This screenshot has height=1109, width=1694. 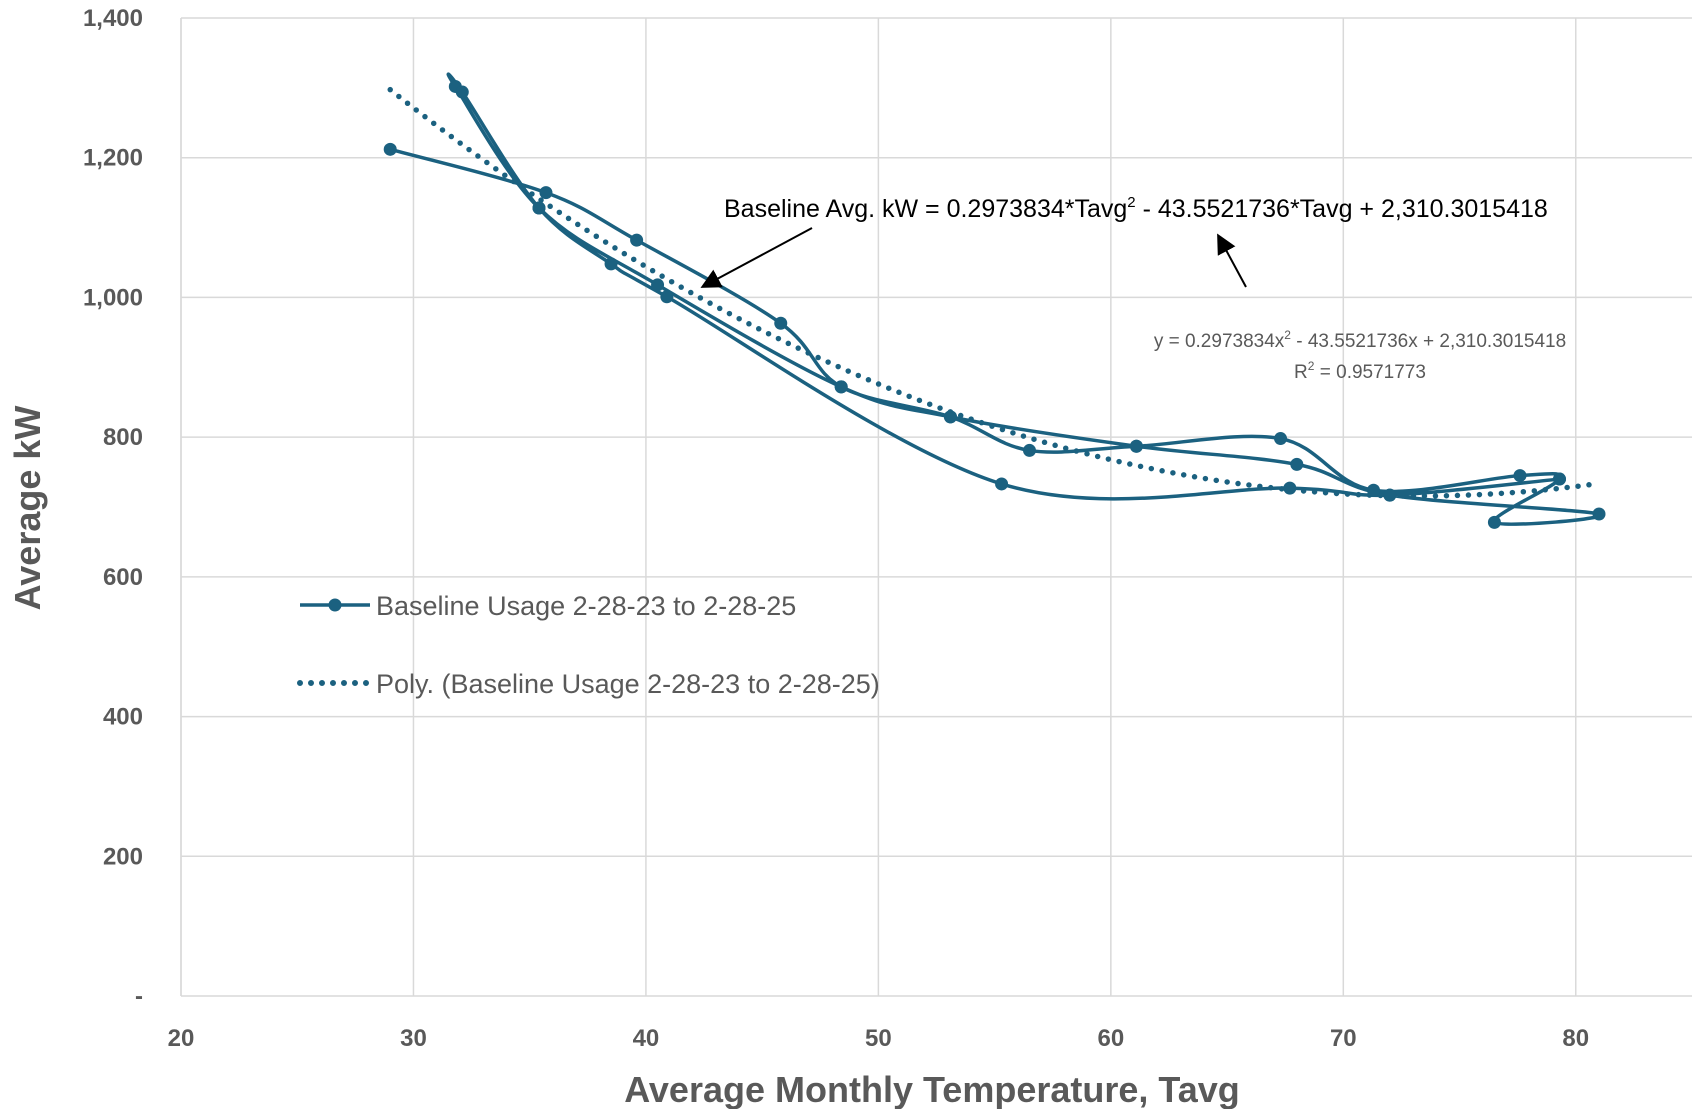 What do you see at coordinates (1219, 341) in the screenshot?
I see `trend-eq-prefix: y = 0.2973834x` at bounding box center [1219, 341].